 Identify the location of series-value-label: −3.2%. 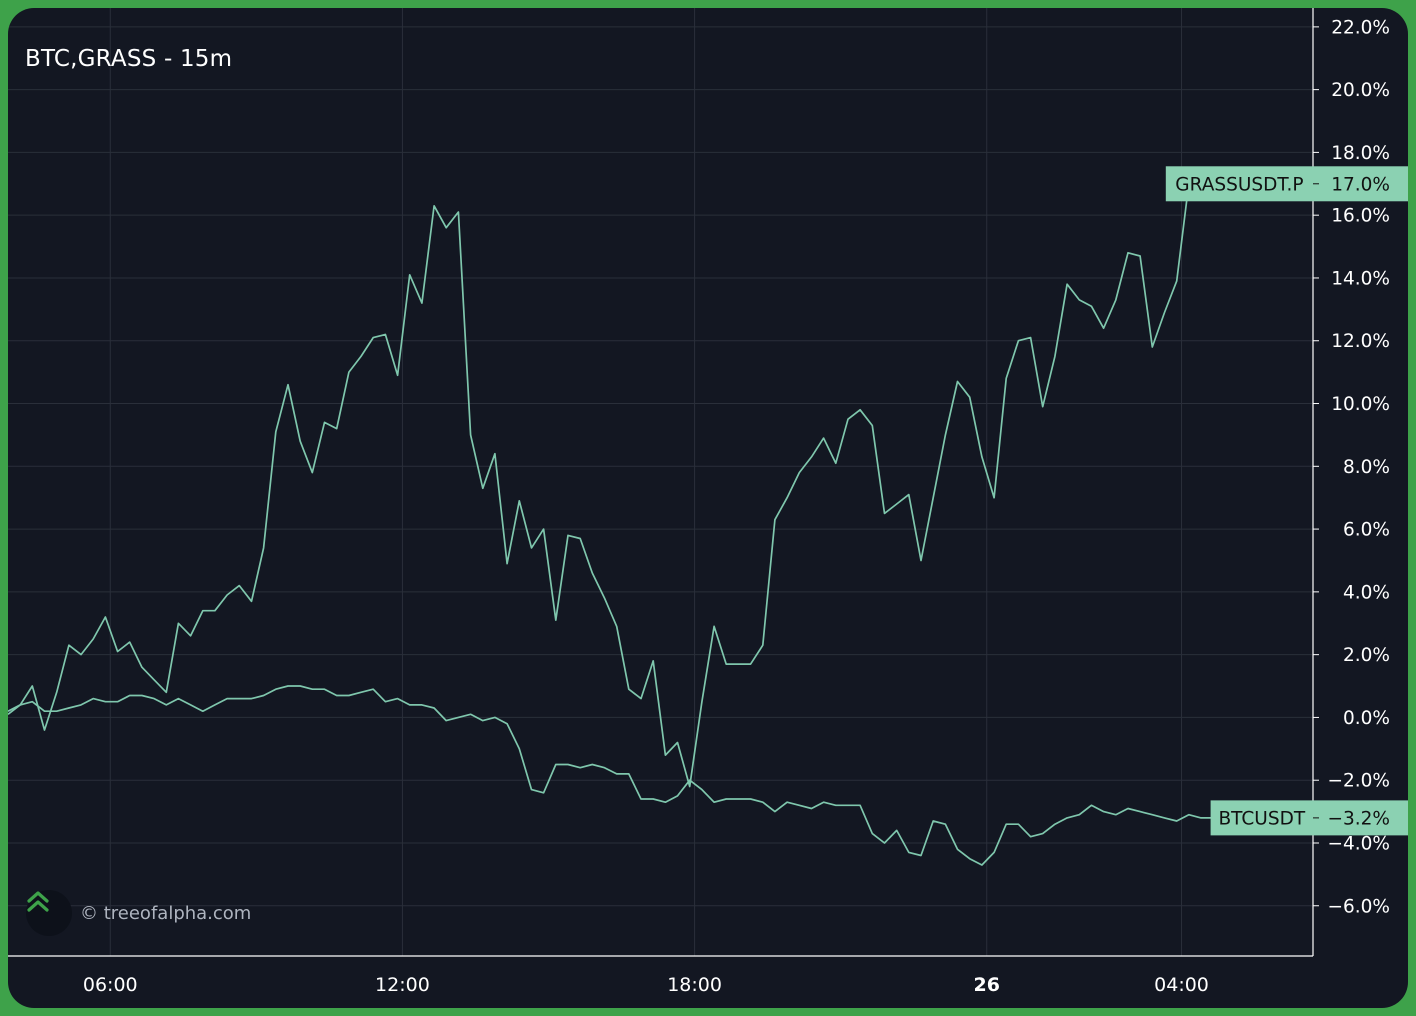
(1358, 818).